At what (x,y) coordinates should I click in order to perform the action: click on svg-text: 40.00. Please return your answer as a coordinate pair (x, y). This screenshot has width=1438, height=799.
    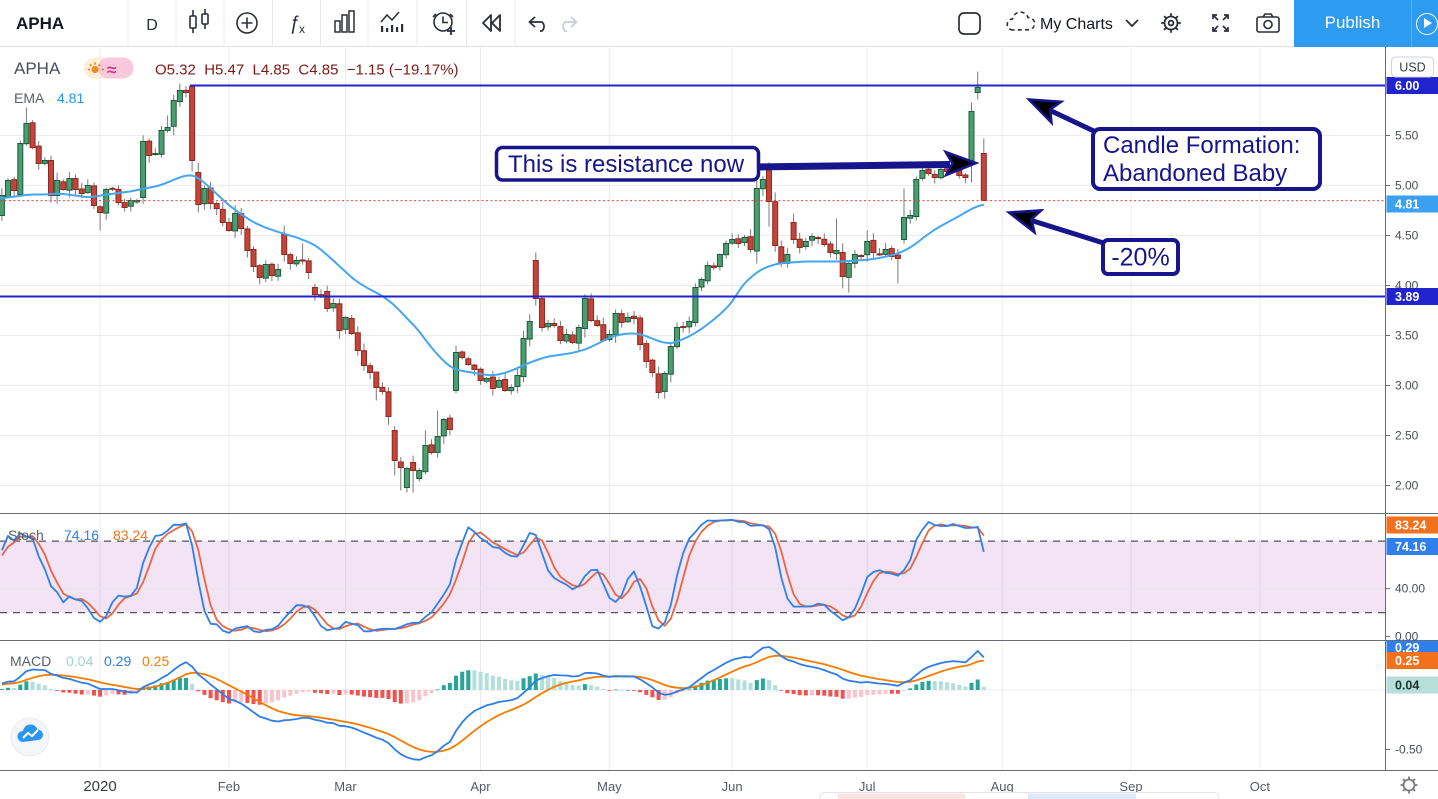
    Looking at the image, I should click on (1410, 589).